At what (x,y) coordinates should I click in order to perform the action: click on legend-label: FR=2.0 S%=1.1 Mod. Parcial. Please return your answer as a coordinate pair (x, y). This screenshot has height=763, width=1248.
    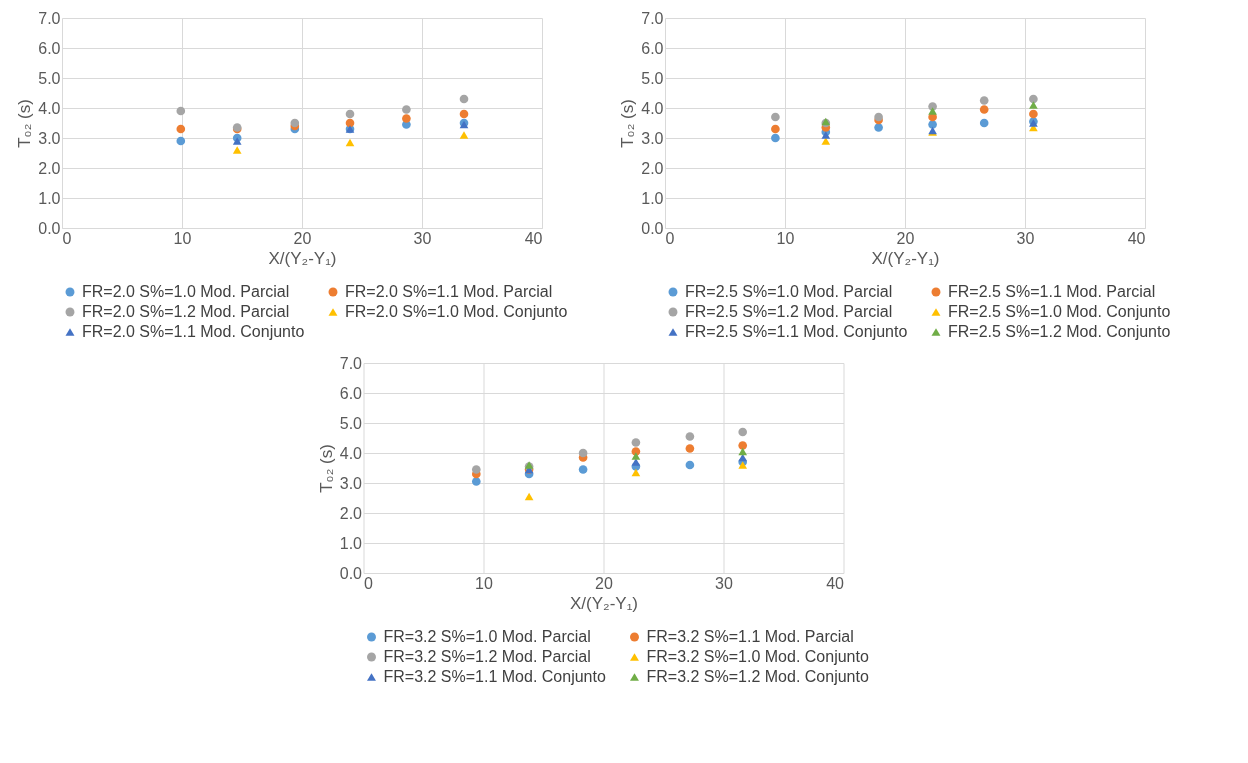
    Looking at the image, I should click on (449, 291).